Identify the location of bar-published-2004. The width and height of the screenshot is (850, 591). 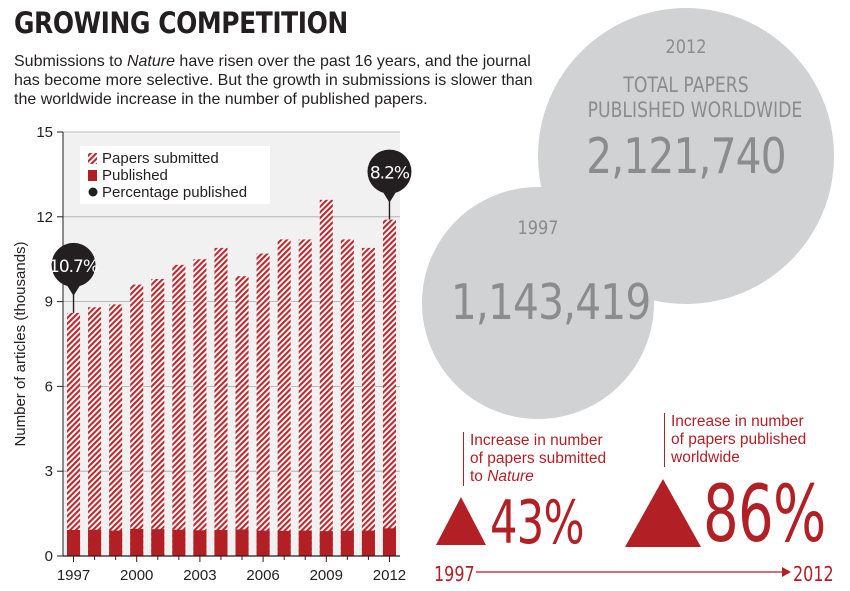
(221, 542).